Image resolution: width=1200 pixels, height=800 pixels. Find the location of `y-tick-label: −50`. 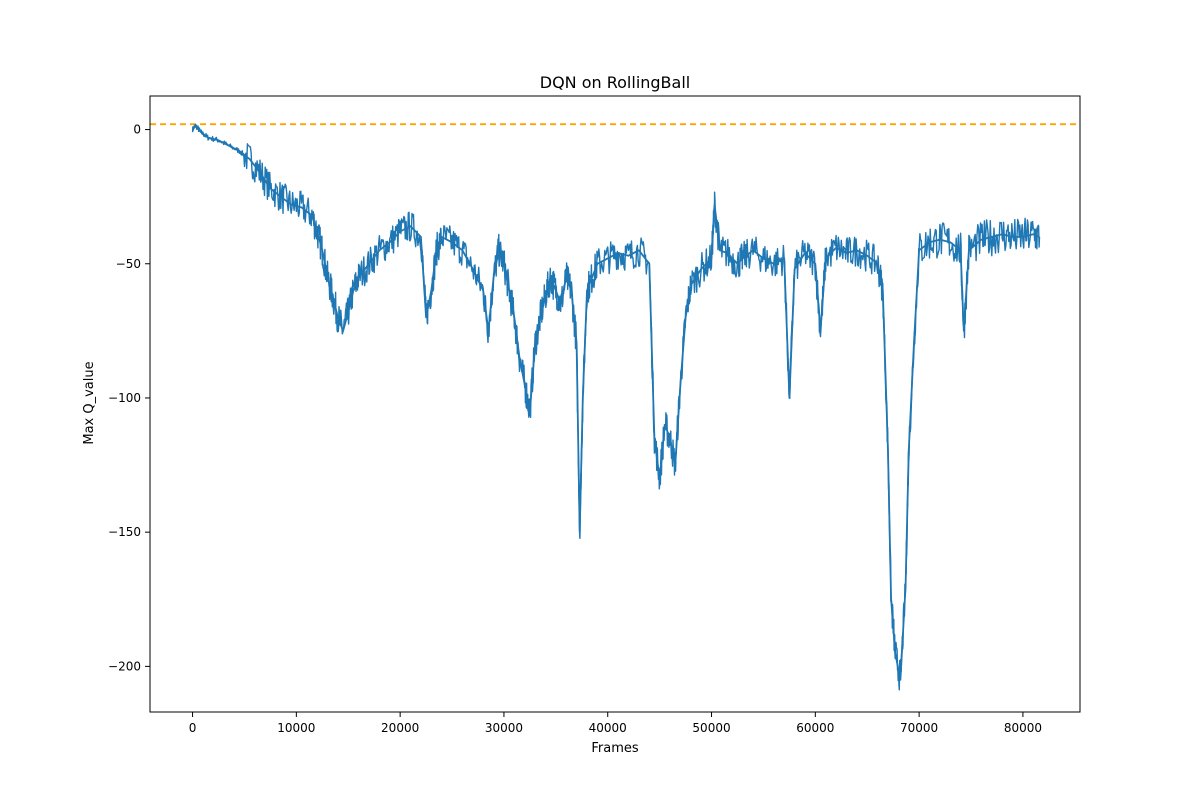

y-tick-label: −50 is located at coordinates (128, 264).